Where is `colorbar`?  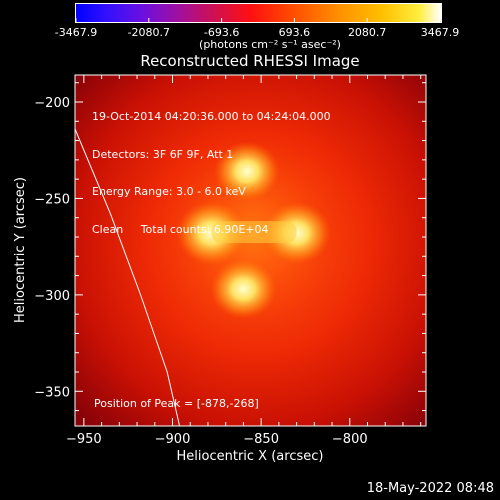 colorbar is located at coordinates (258, 13).